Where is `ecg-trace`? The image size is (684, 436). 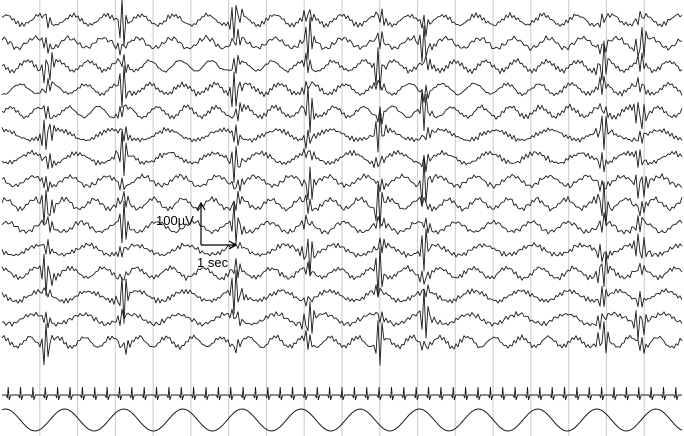 ecg-trace is located at coordinates (342, 393).